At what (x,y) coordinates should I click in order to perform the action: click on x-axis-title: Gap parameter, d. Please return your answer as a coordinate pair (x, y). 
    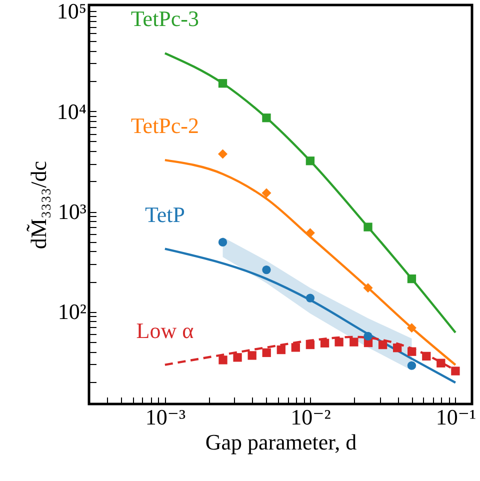
    Looking at the image, I should click on (281, 442).